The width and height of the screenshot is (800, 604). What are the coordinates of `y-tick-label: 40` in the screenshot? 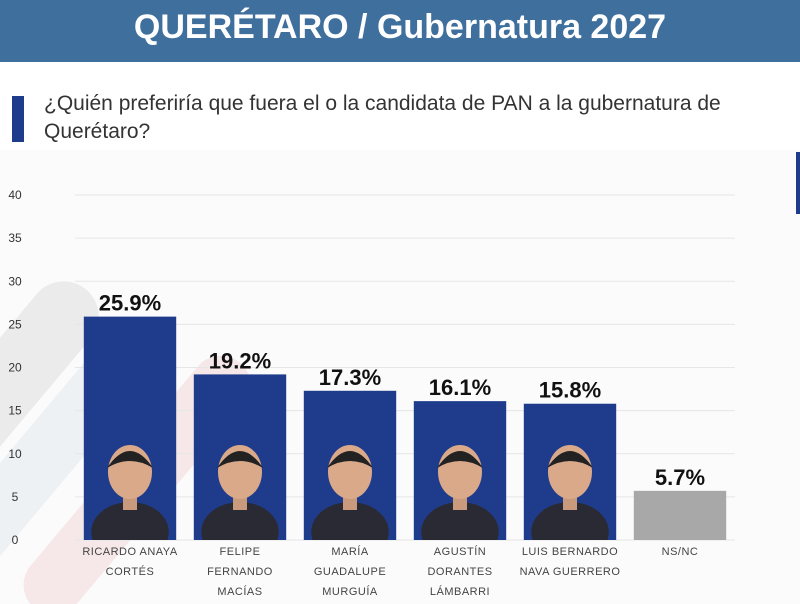 It's located at (15, 195).